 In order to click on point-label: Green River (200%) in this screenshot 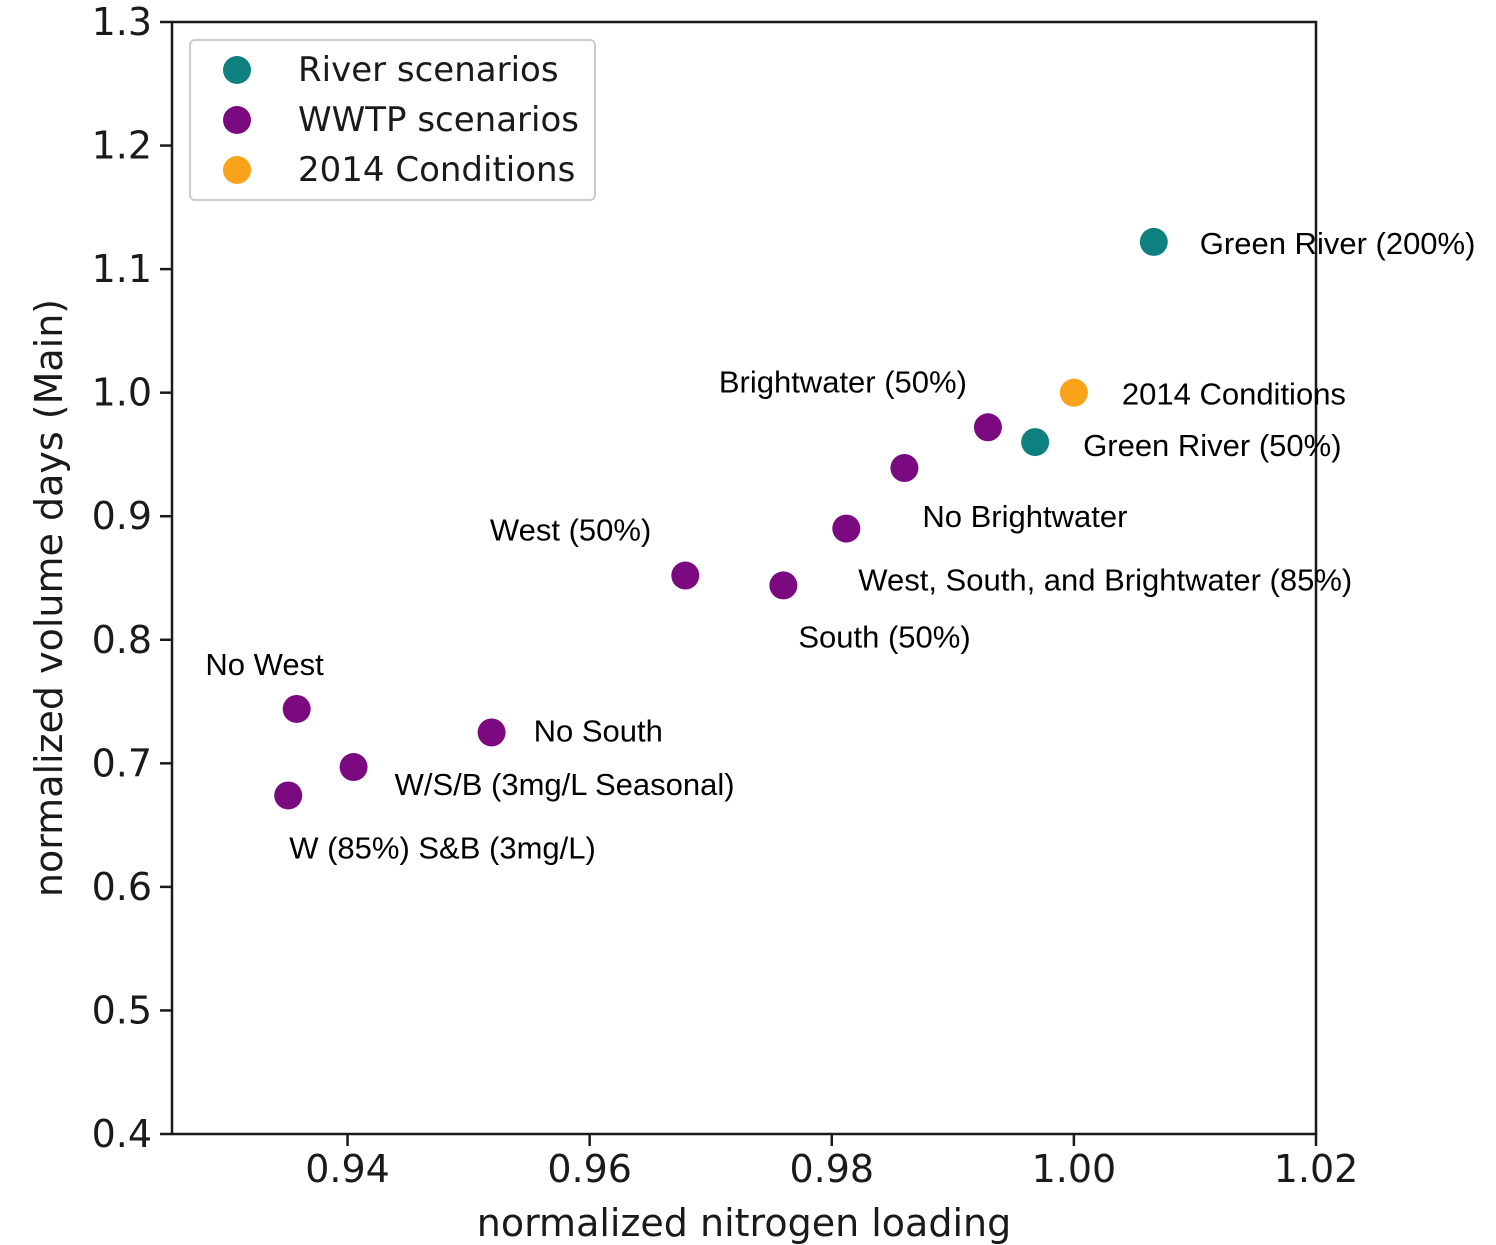, I will do `click(1338, 243)`.